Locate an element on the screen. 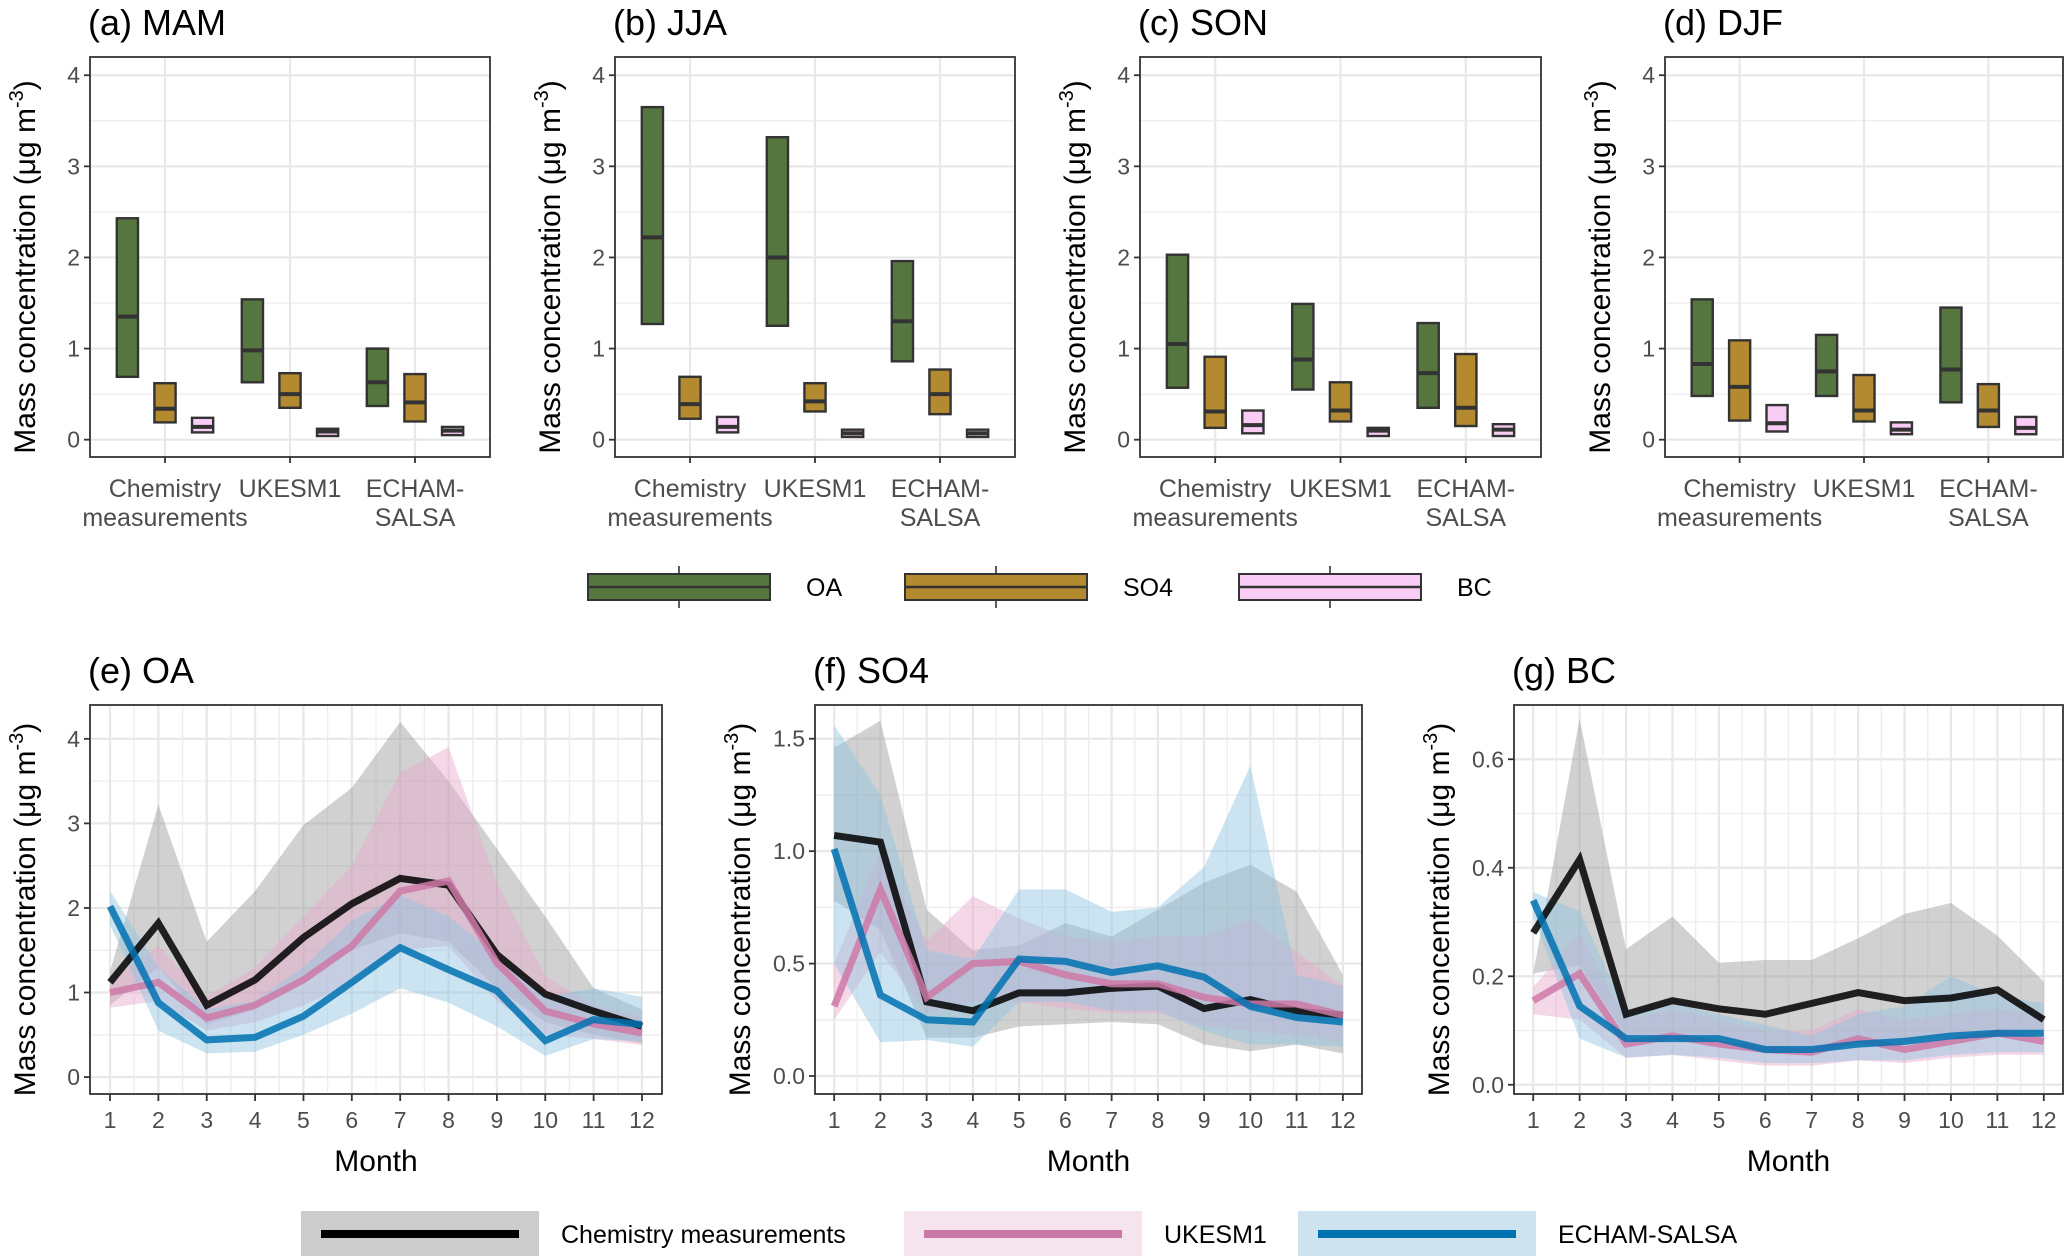 Image resolution: width=2067 pixels, height=1256 pixels. x-tick-label: 10 is located at coordinates (1251, 1120).